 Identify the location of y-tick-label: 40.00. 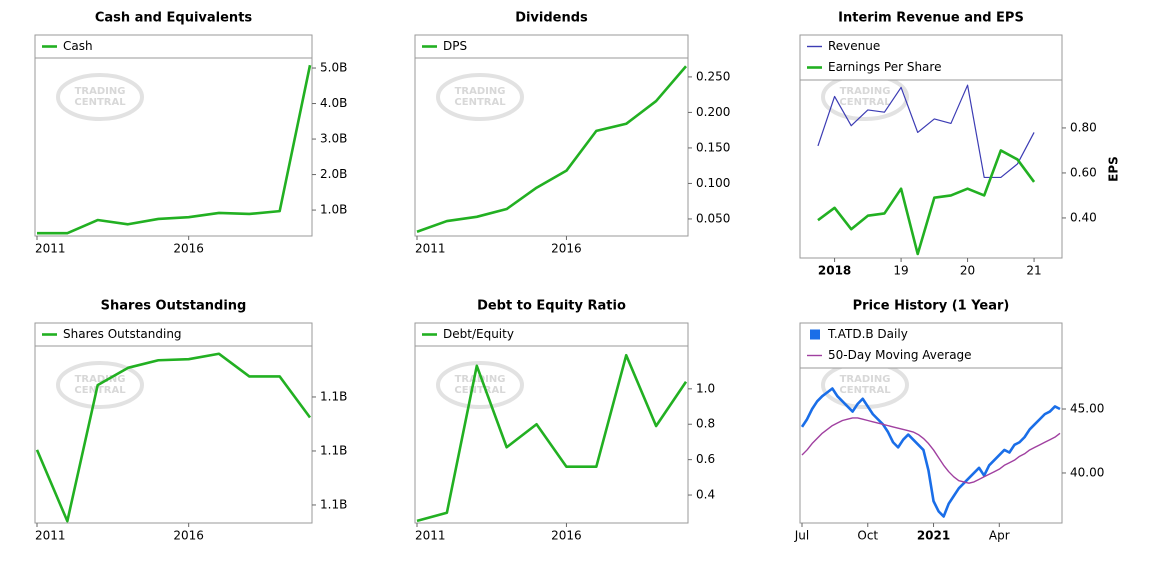
(1087, 472).